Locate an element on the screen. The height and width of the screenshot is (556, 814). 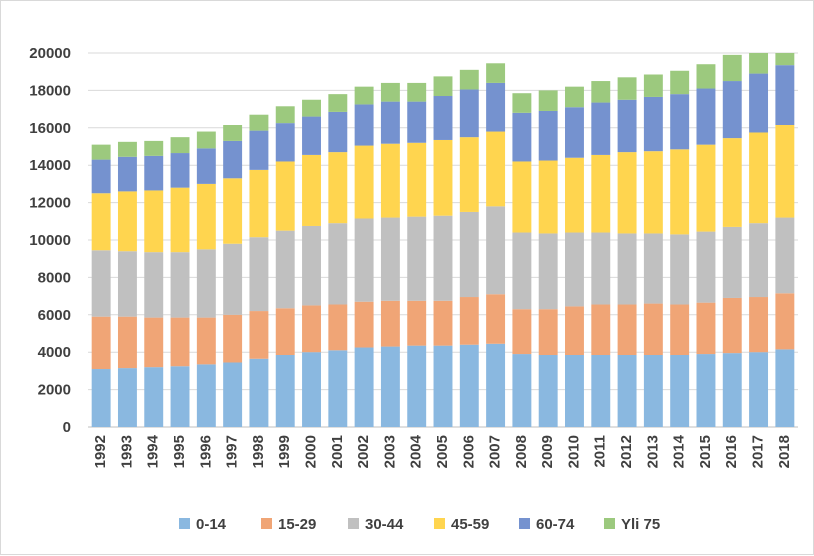
bar-15-29-2005 is located at coordinates (443, 323).